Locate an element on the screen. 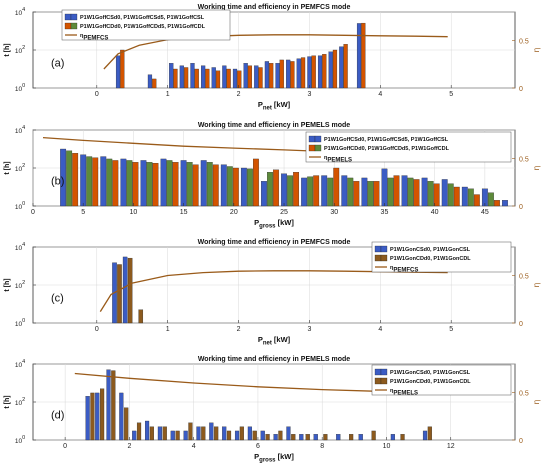  x-tick-label: 0 is located at coordinates (97, 94).